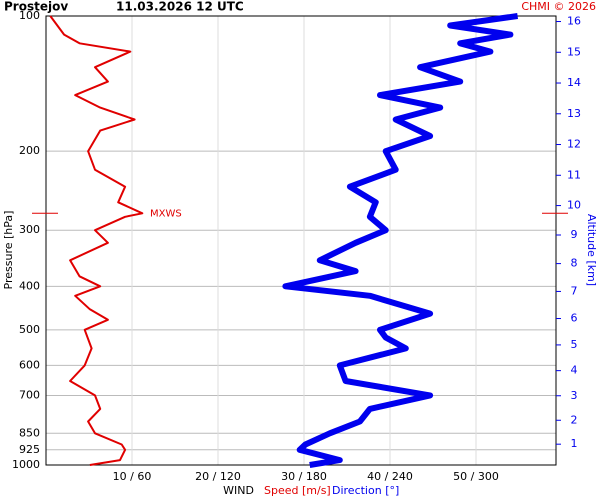 This screenshot has width=600, height=500. Describe the element at coordinates (390, 476) in the screenshot. I see `x-tick-label: 40 / 240` at that location.